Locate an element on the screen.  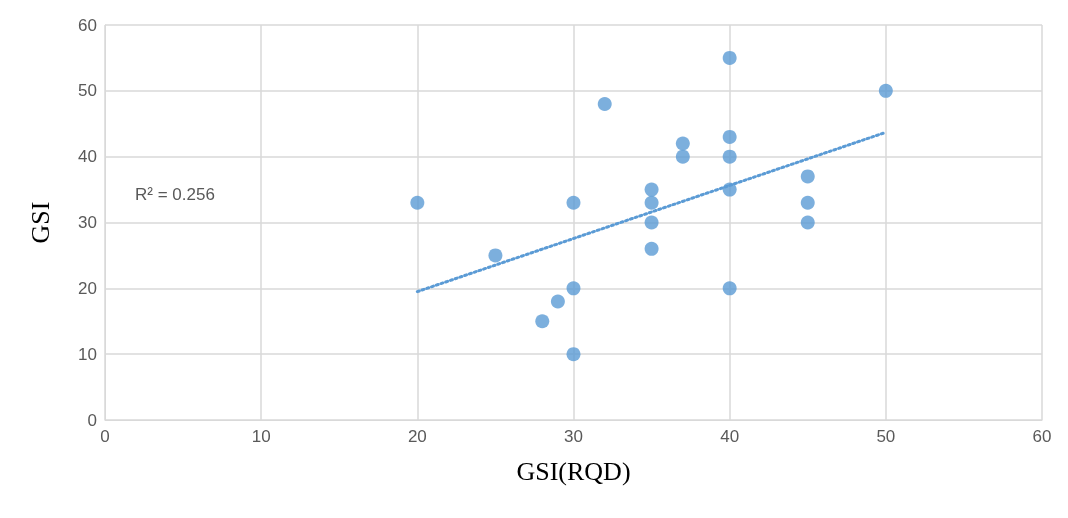
x-tick-label: 10 is located at coordinates (261, 436).